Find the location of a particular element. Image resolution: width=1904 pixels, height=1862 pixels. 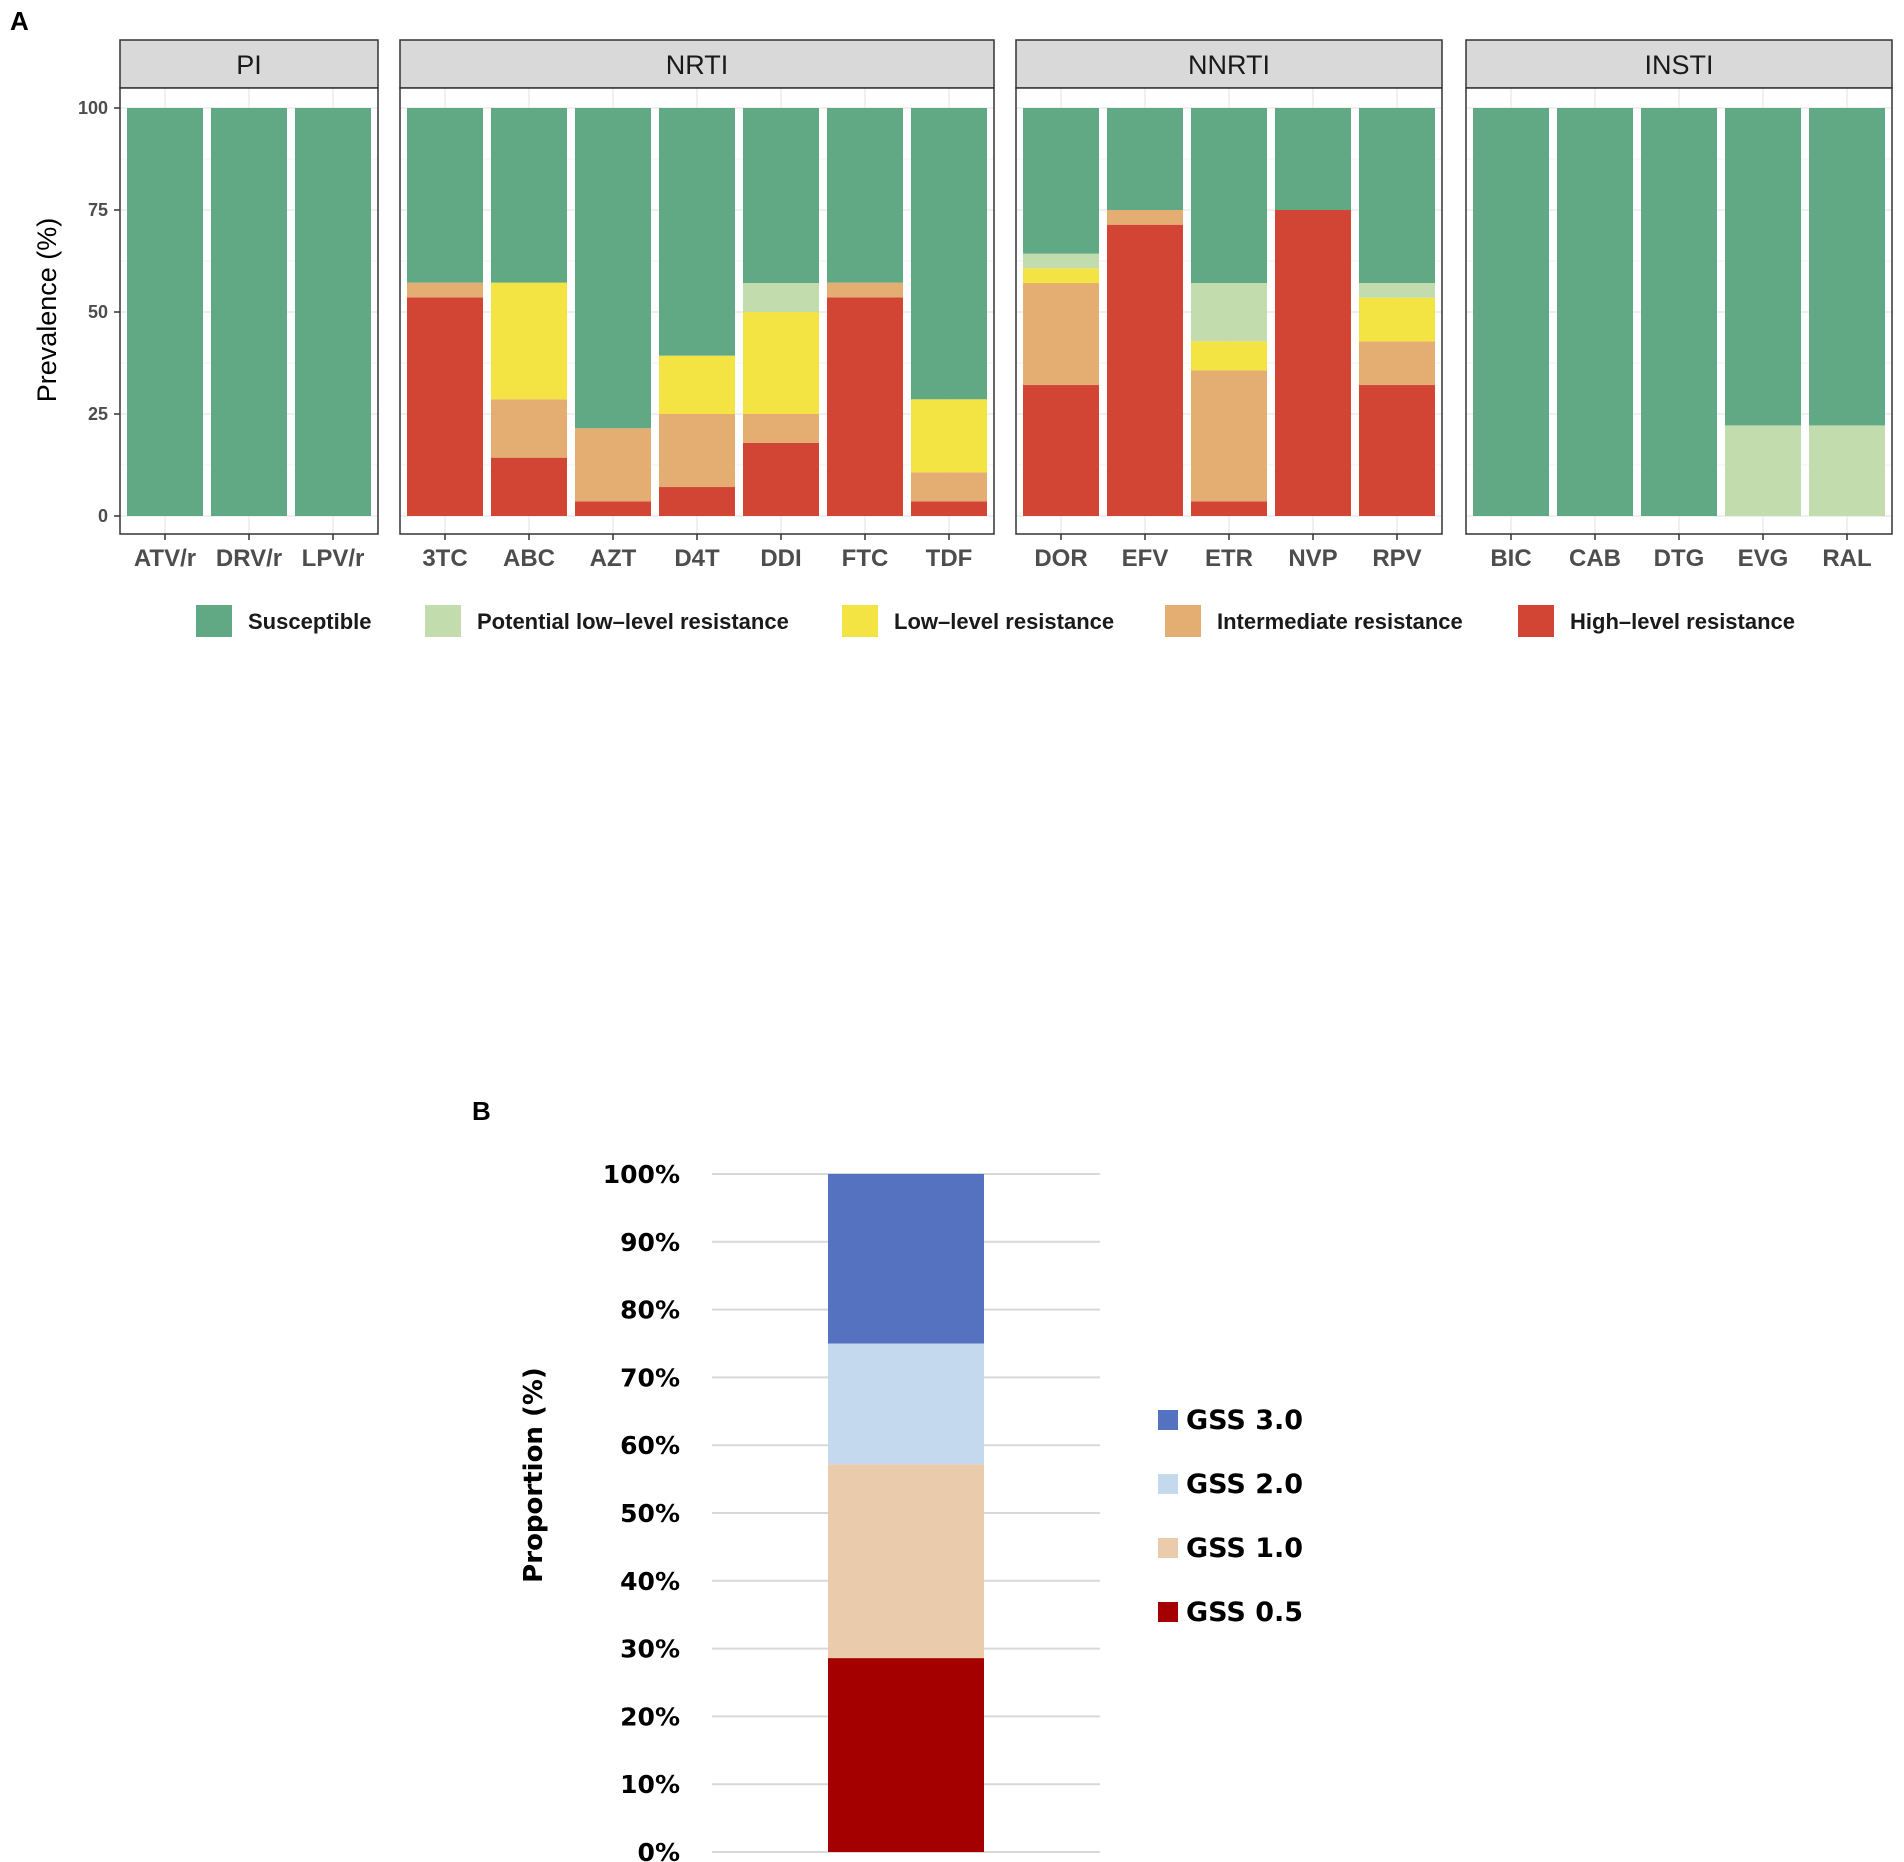

legend-swatch-intermediate-resistance is located at coordinates (1183, 621).